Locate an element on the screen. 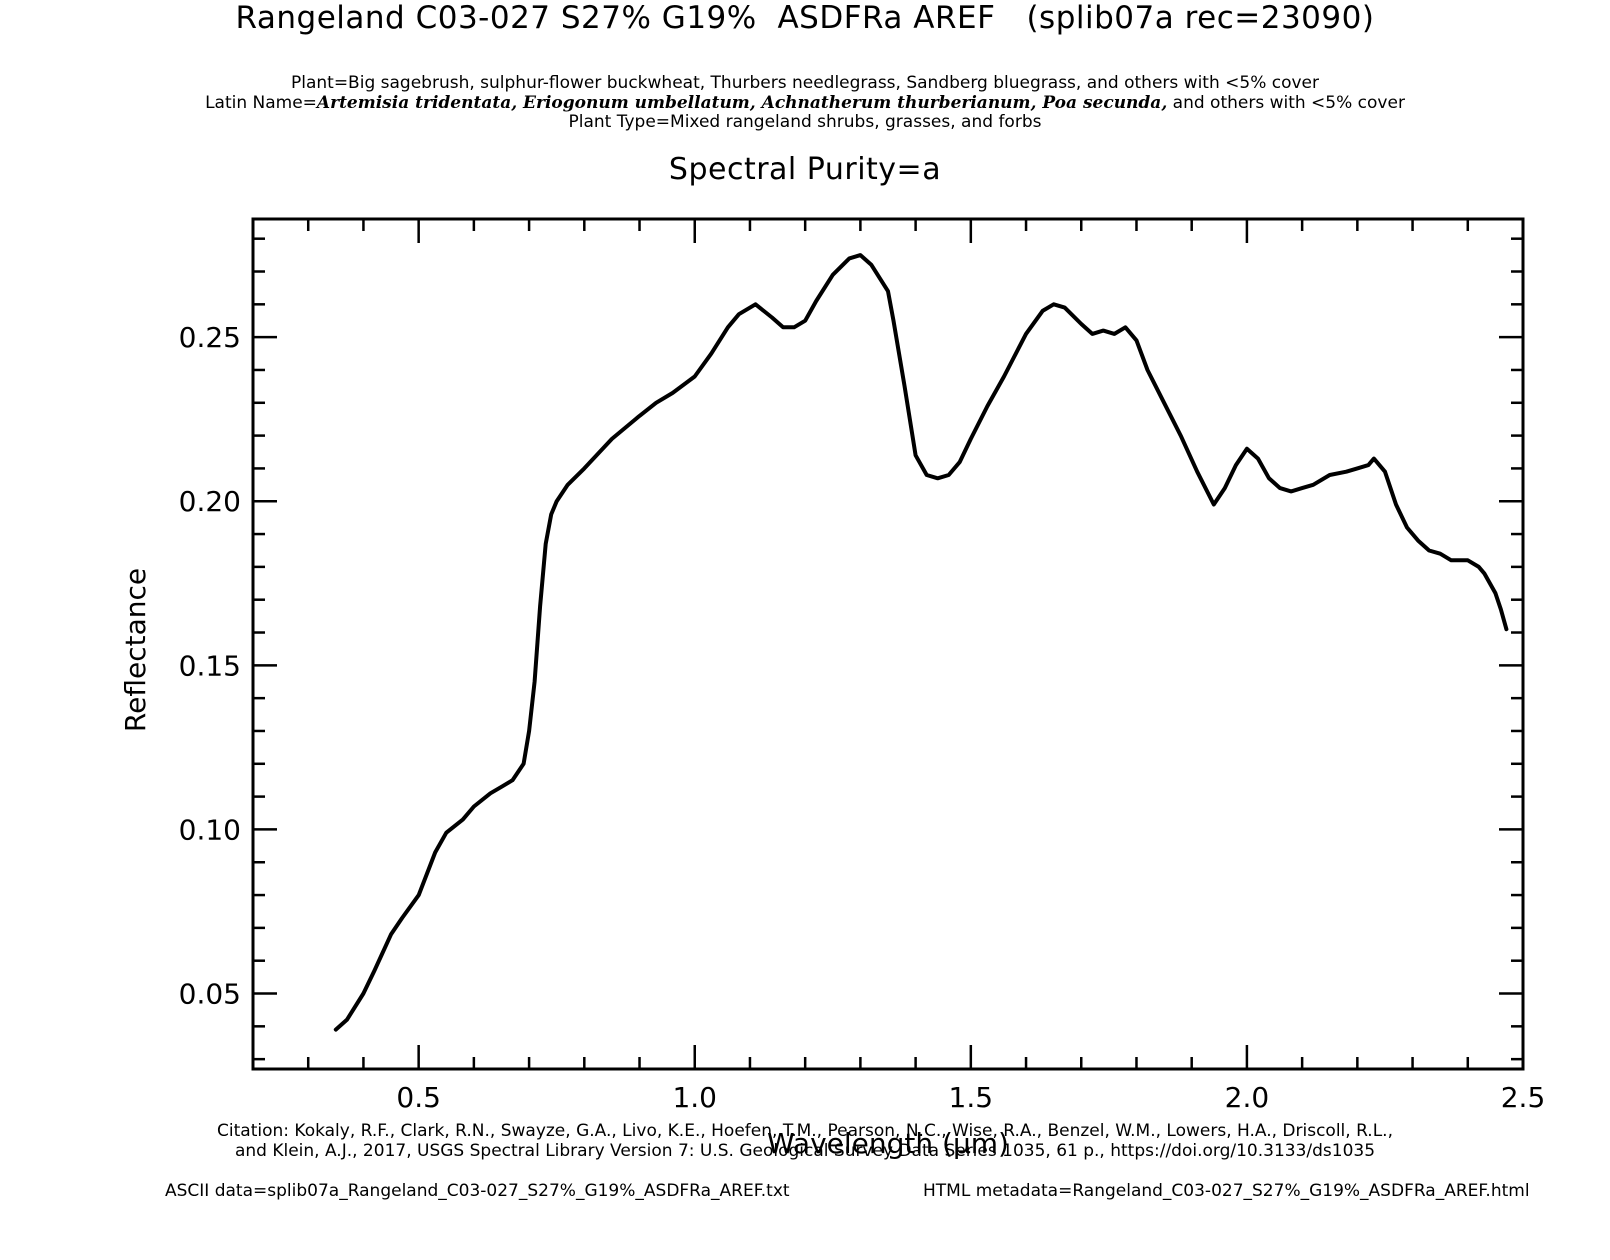 The width and height of the screenshot is (1610, 1260). x-tick-label: 2.0 is located at coordinates (1247, 1097).